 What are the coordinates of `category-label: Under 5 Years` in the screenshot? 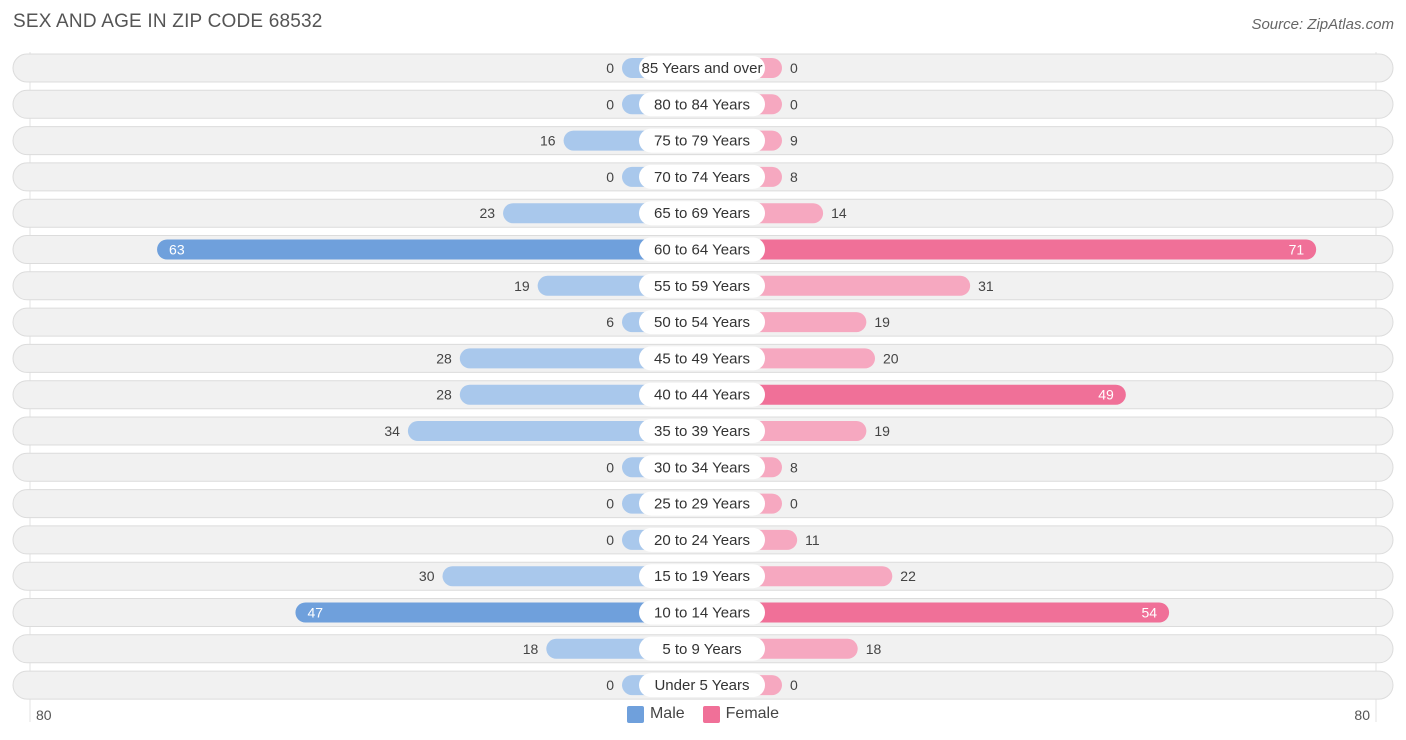 It's located at (701, 685).